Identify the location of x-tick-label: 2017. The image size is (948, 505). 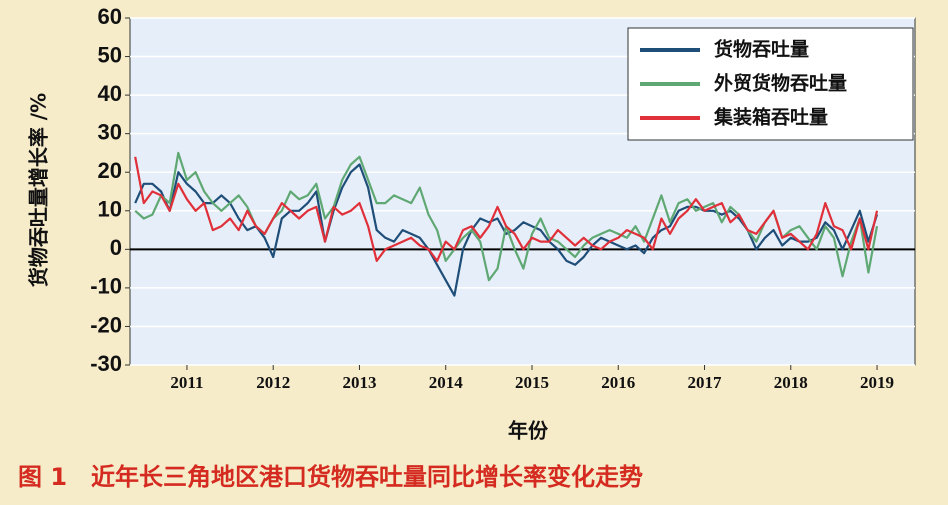
(705, 382).